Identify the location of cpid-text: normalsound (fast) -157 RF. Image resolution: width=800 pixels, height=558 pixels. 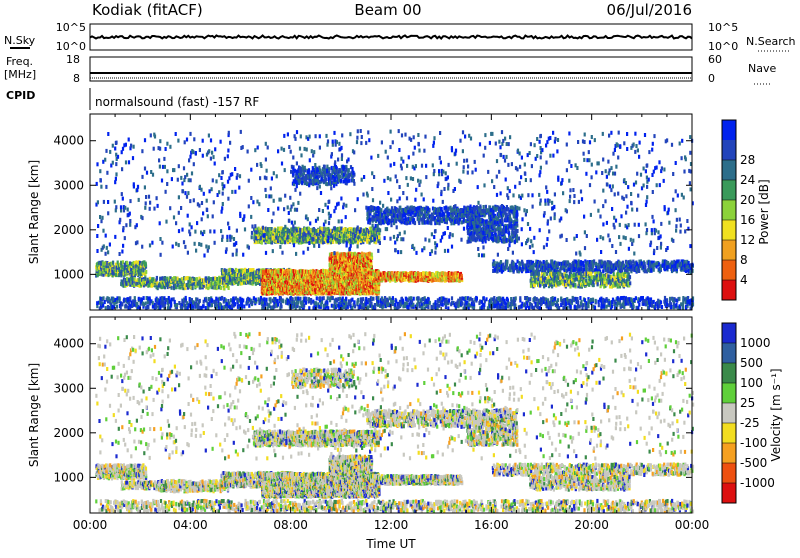
(177, 102).